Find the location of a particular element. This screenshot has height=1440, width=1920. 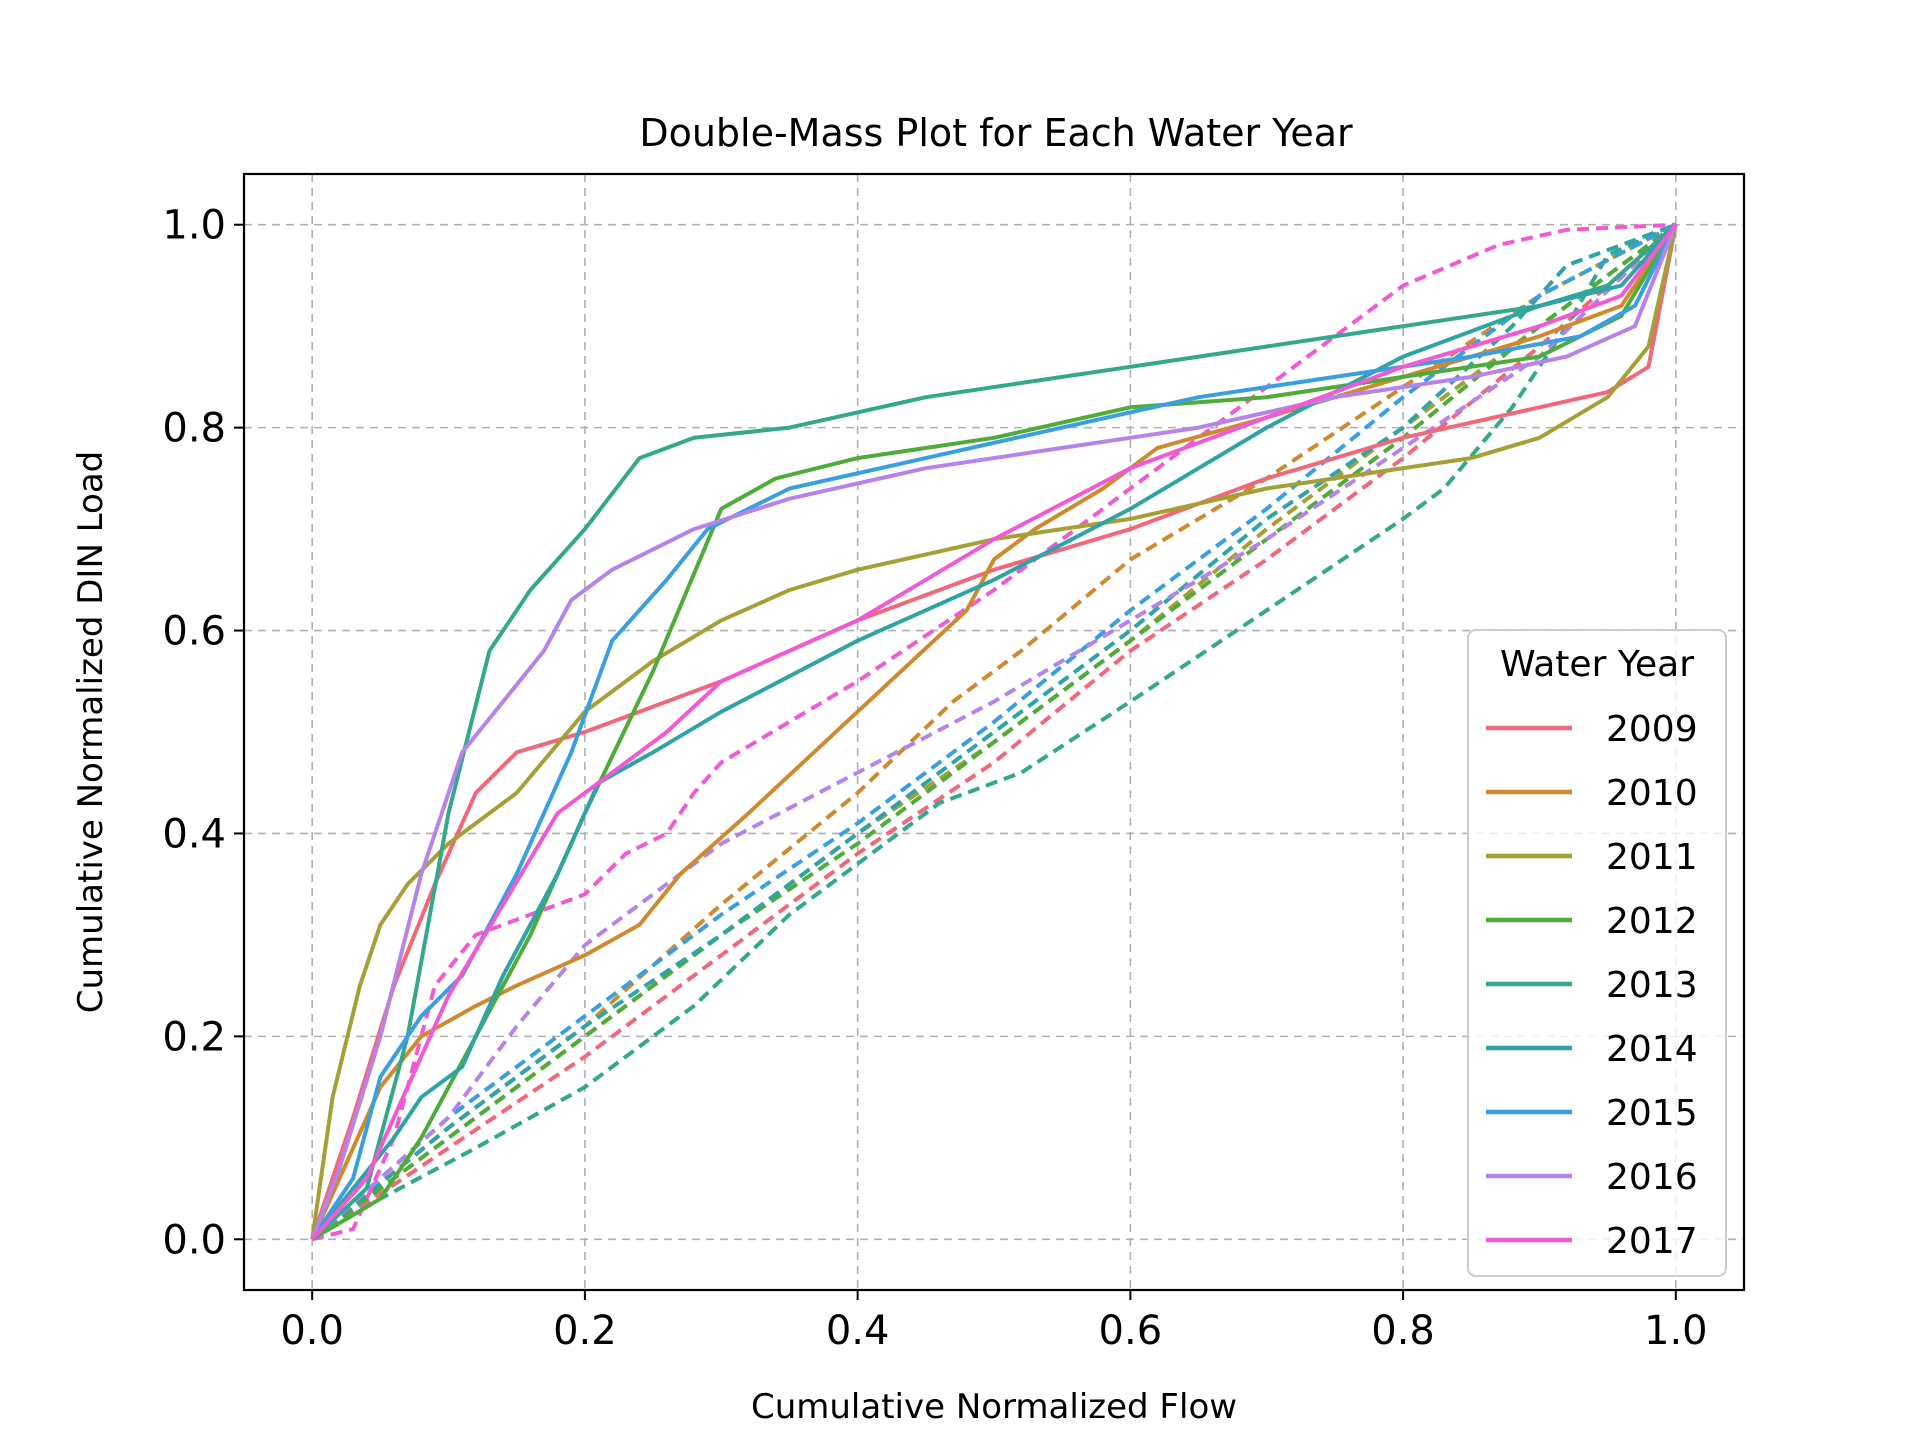

y-axis-ticks: 0.0 0.2 0.4 0.6 0.8 1.0 is located at coordinates (203, 733).